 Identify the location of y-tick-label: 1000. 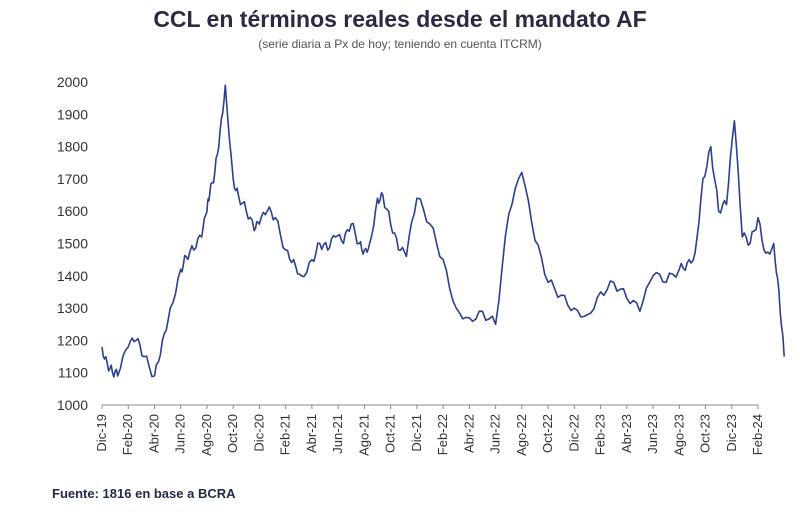
(72, 405).